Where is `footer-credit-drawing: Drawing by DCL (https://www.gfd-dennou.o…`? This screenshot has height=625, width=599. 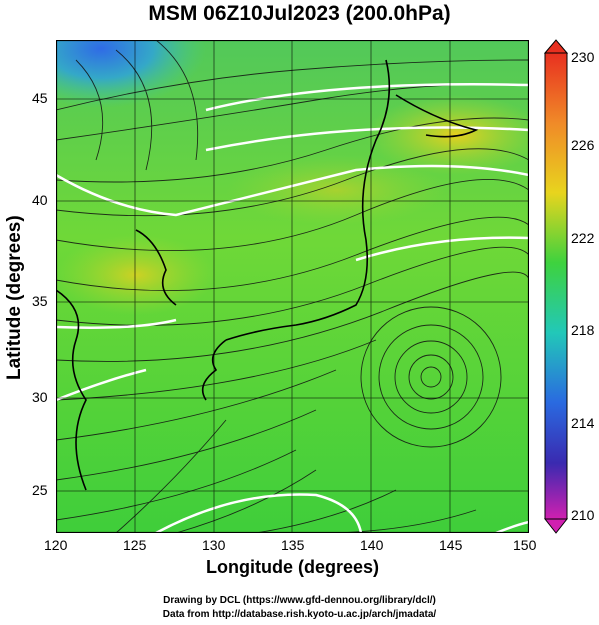 footer-credit-drawing: Drawing by DCL (https://www.gfd-dennou.o… is located at coordinates (299, 600).